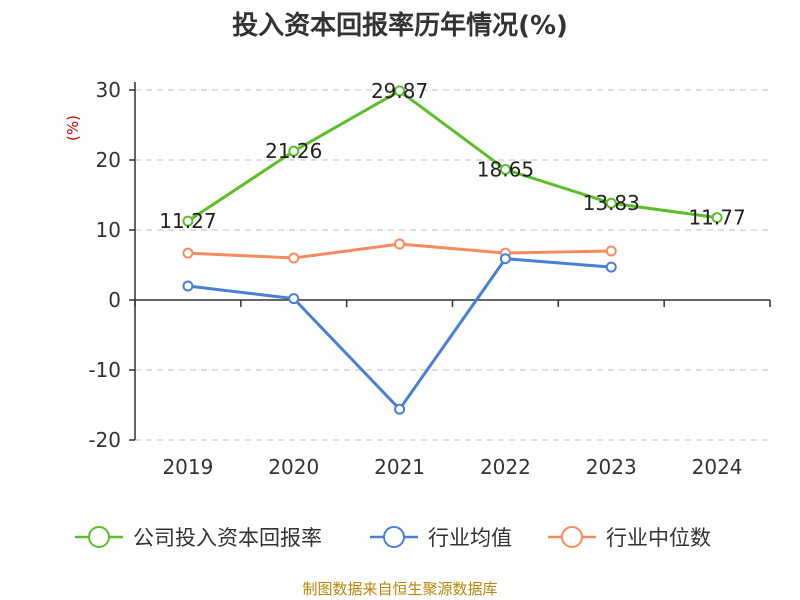  What do you see at coordinates (108, 90) in the screenshot?
I see `y-tick-label: 30` at bounding box center [108, 90].